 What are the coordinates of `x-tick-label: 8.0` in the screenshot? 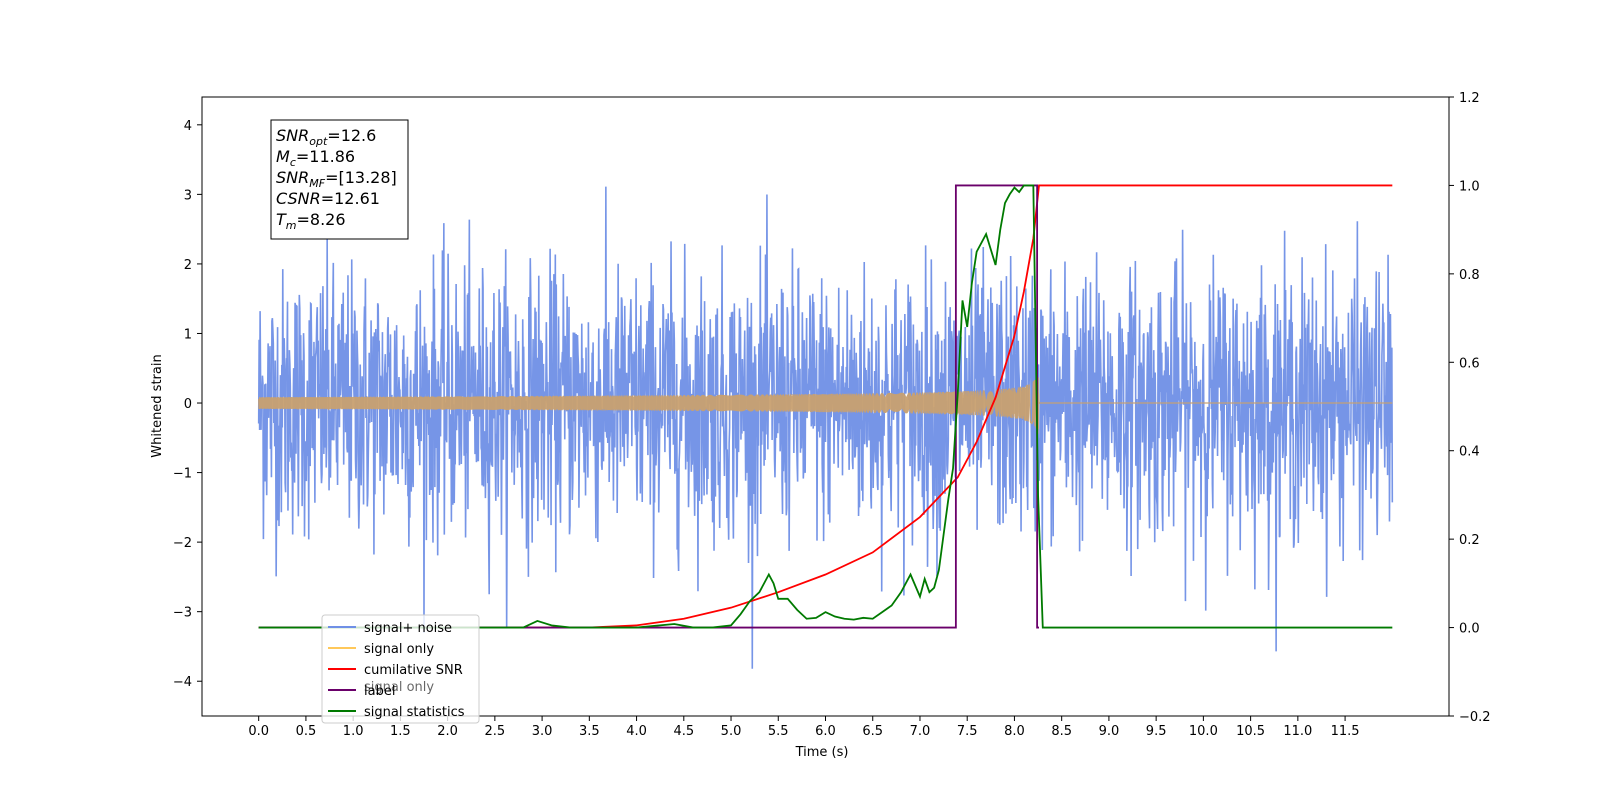 It's located at (1014, 731).